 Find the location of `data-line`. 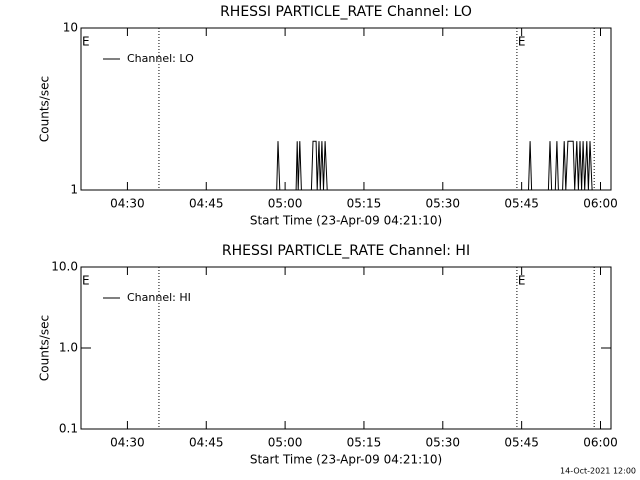

data-line is located at coordinates (434, 165).